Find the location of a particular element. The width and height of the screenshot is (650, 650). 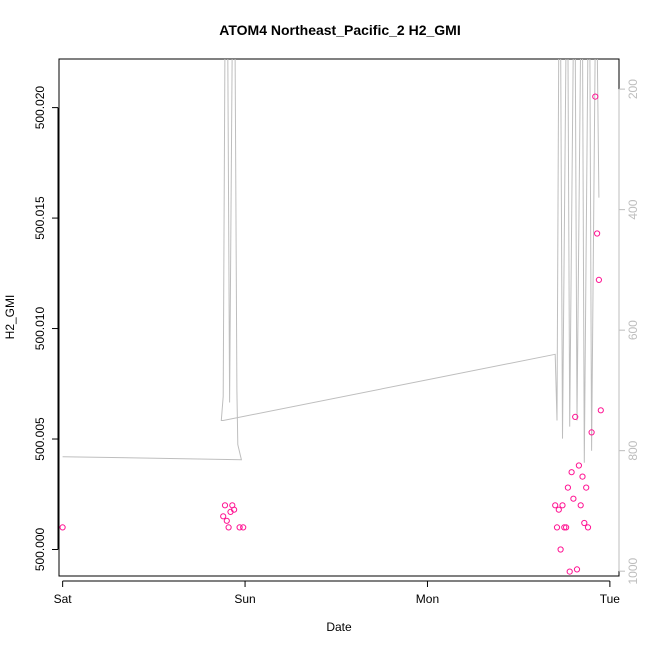

y-right-tick-label: 200 is located at coordinates (633, 89).